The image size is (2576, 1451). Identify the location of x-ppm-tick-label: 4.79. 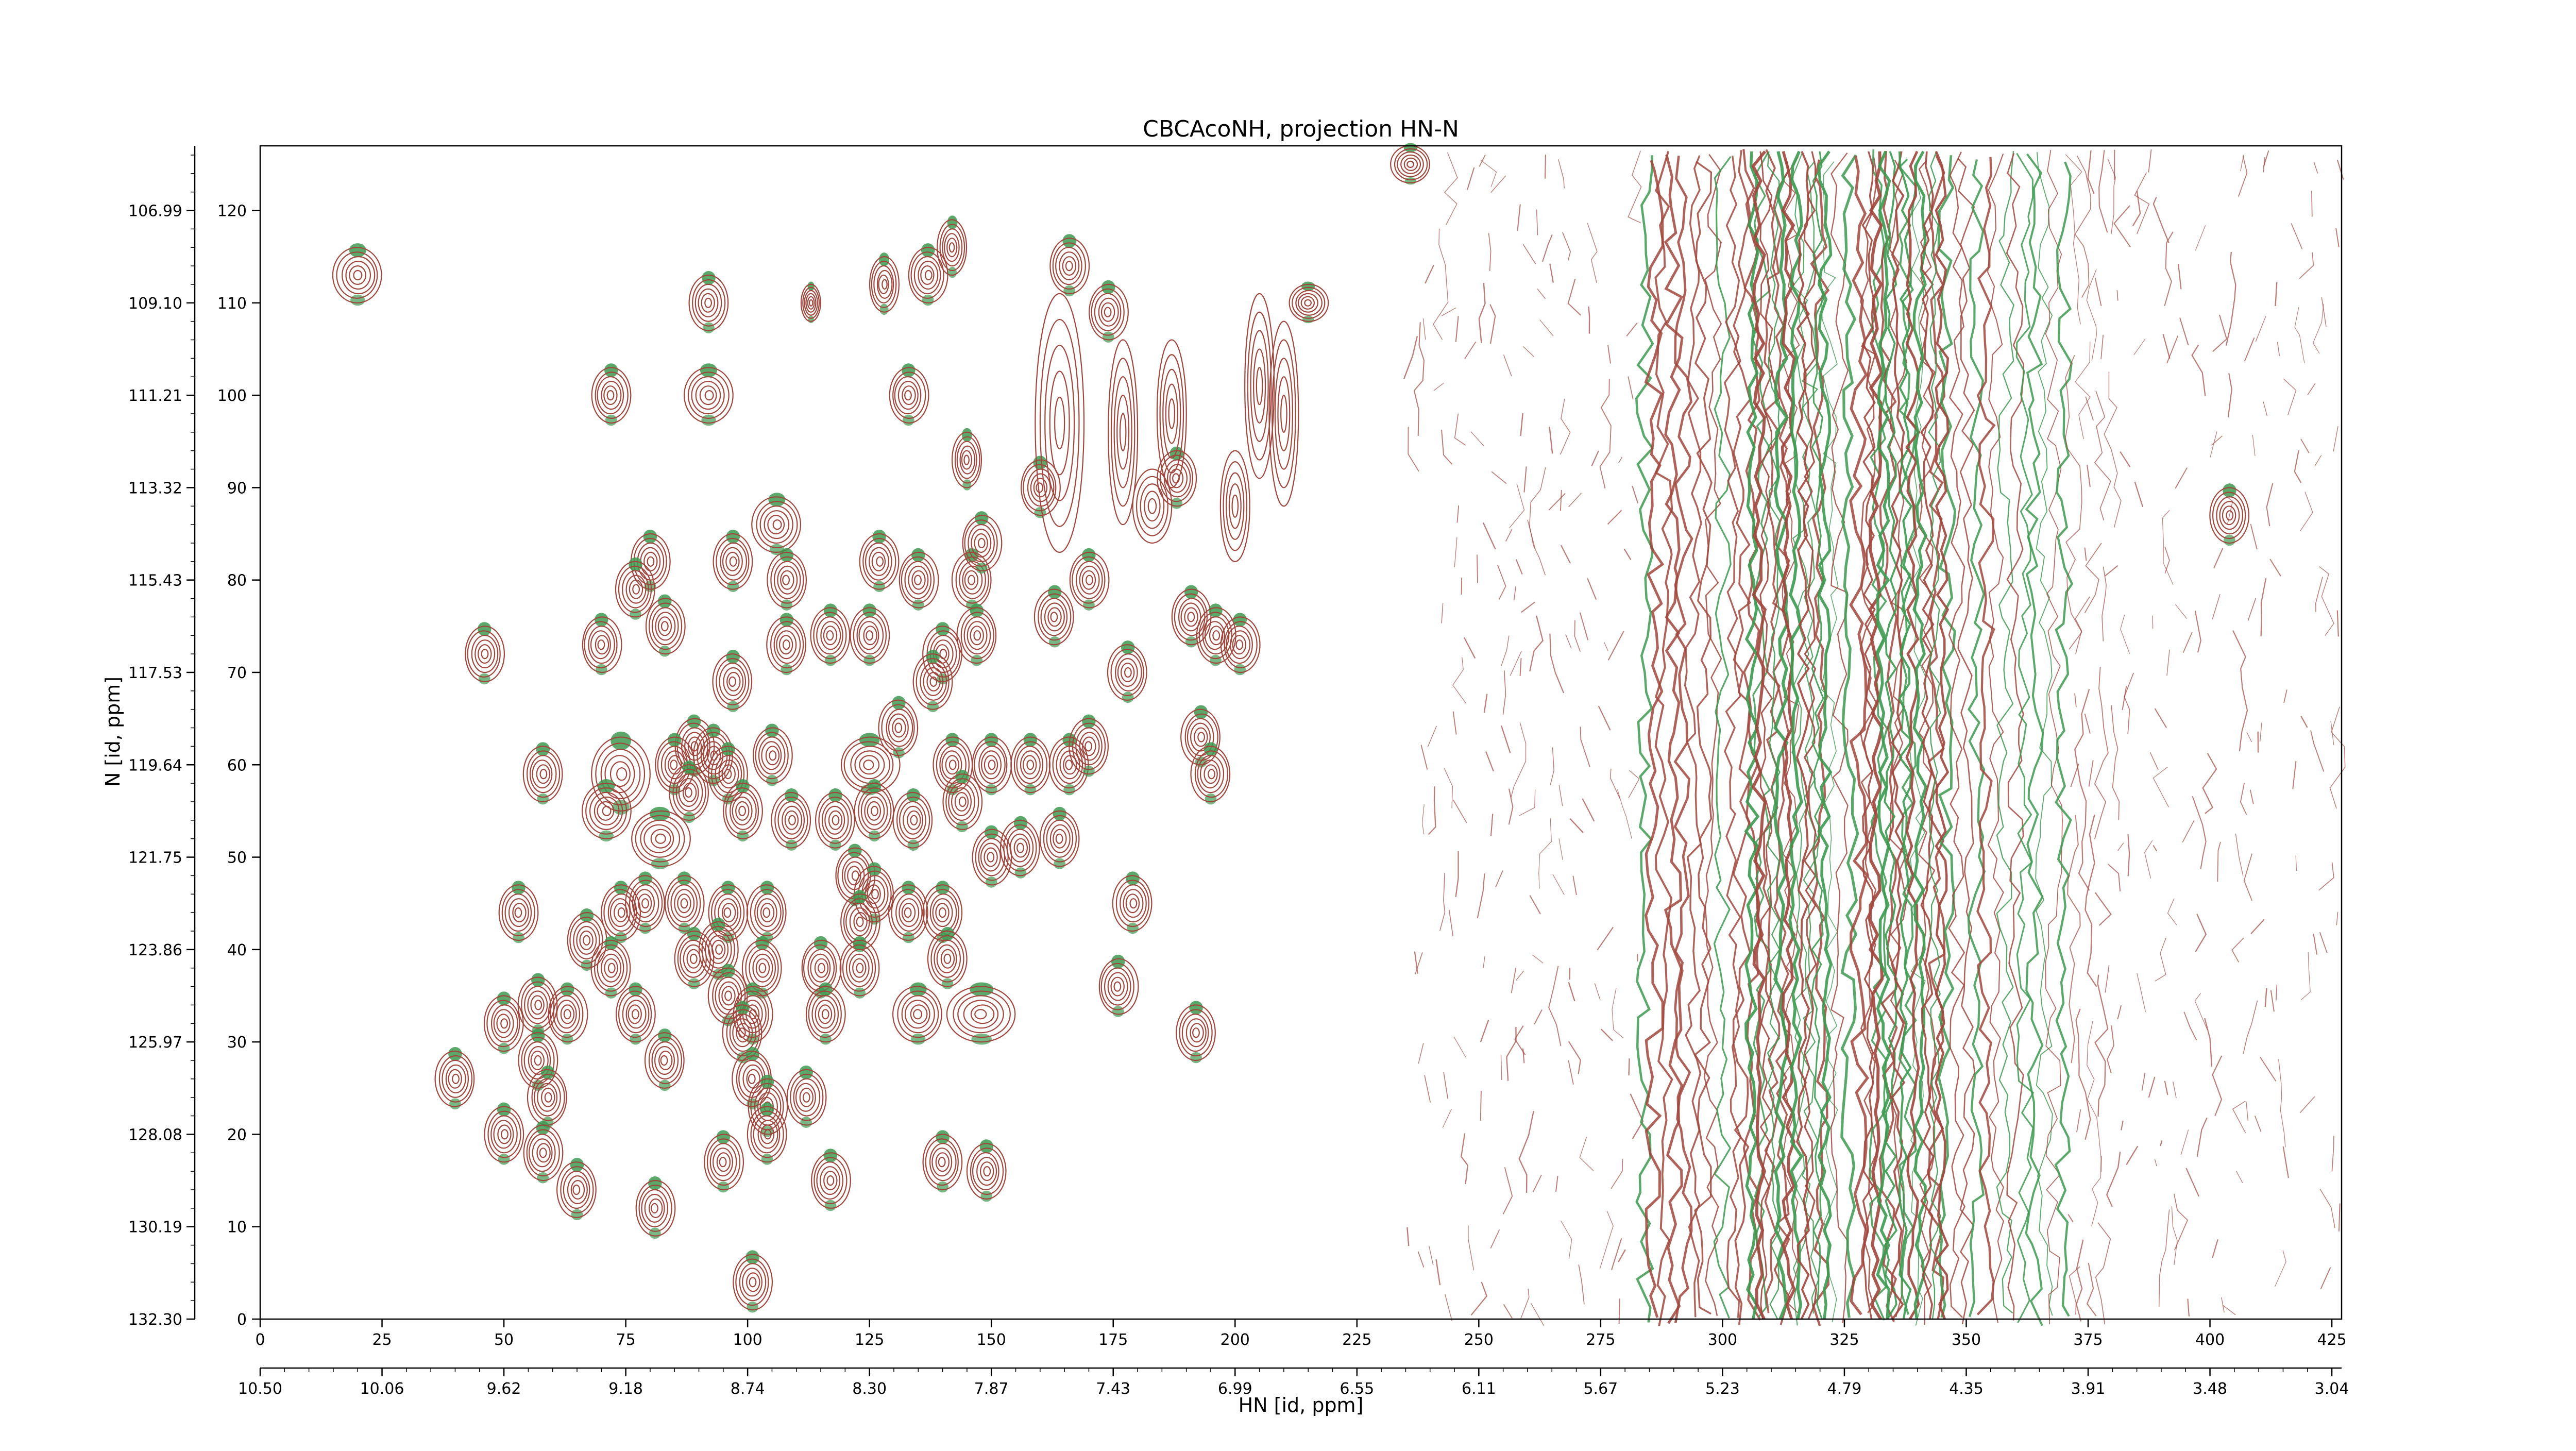
(1844, 1389).